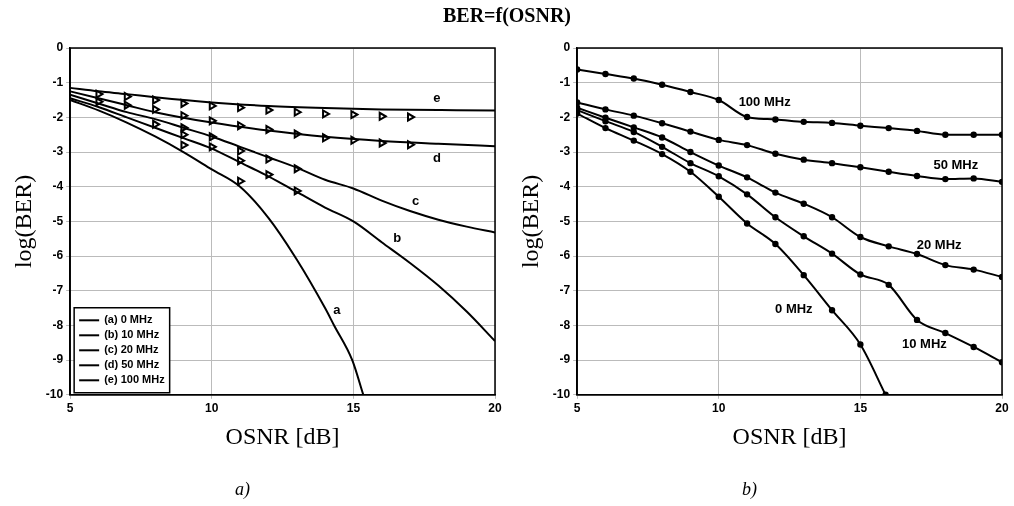 This screenshot has width=1014, height=506. Describe the element at coordinates (132, 334) in the screenshot. I see `legend-label: (b) 10 MHz` at that location.